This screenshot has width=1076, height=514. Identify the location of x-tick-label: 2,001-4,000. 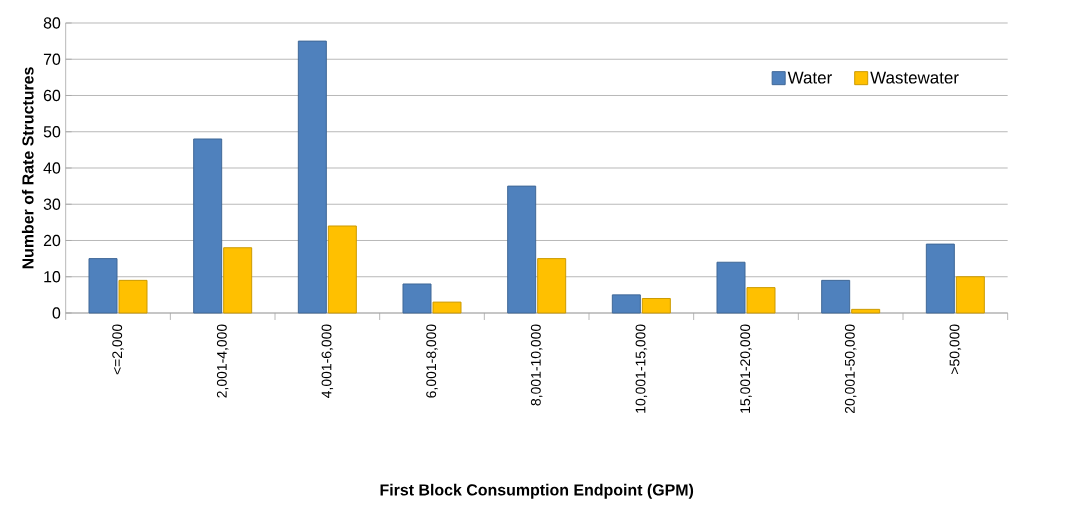
(222, 361).